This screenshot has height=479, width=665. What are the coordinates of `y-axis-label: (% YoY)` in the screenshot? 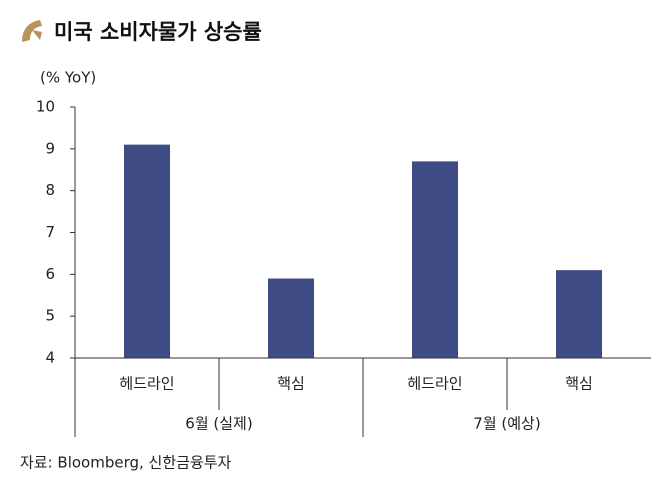 It's located at (68, 78).